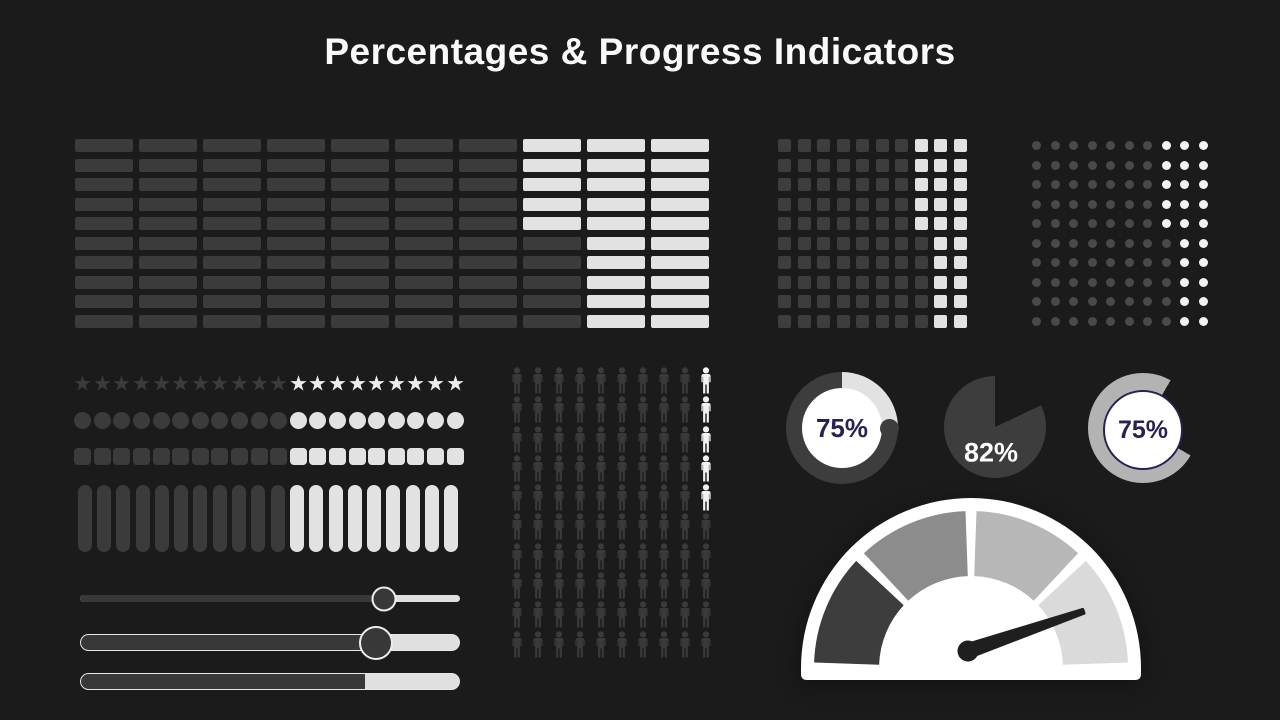 Image resolution: width=1280 pixels, height=720 pixels. What do you see at coordinates (270, 681) in the screenshot?
I see `progress-bar` at bounding box center [270, 681].